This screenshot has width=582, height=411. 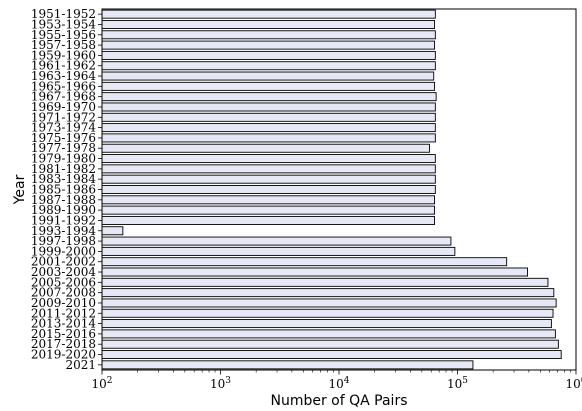 What do you see at coordinates (63, 220) in the screenshot?
I see `y-tick-label: 1991-1992` at bounding box center [63, 220].